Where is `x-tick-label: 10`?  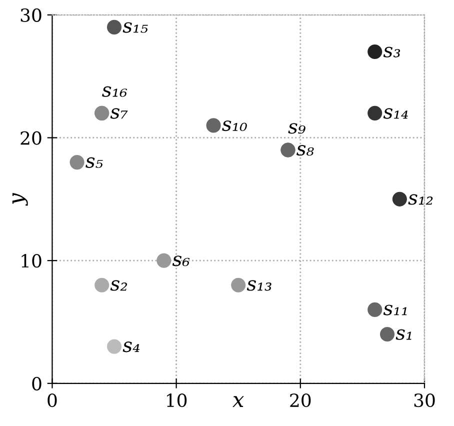
x-tick-label: 10 is located at coordinates (177, 400).